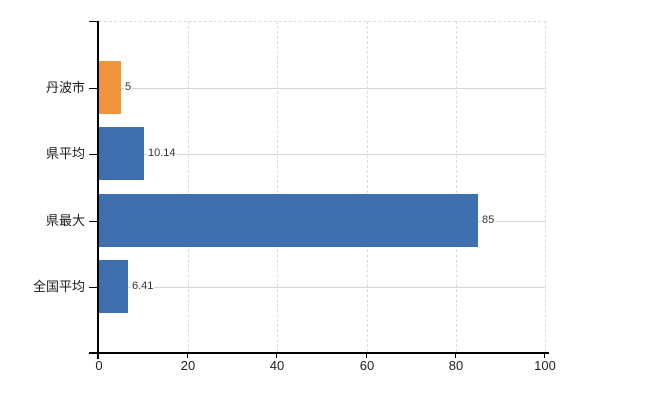  Describe the element at coordinates (65, 87) in the screenshot. I see `category-label: 丹波市` at that location.